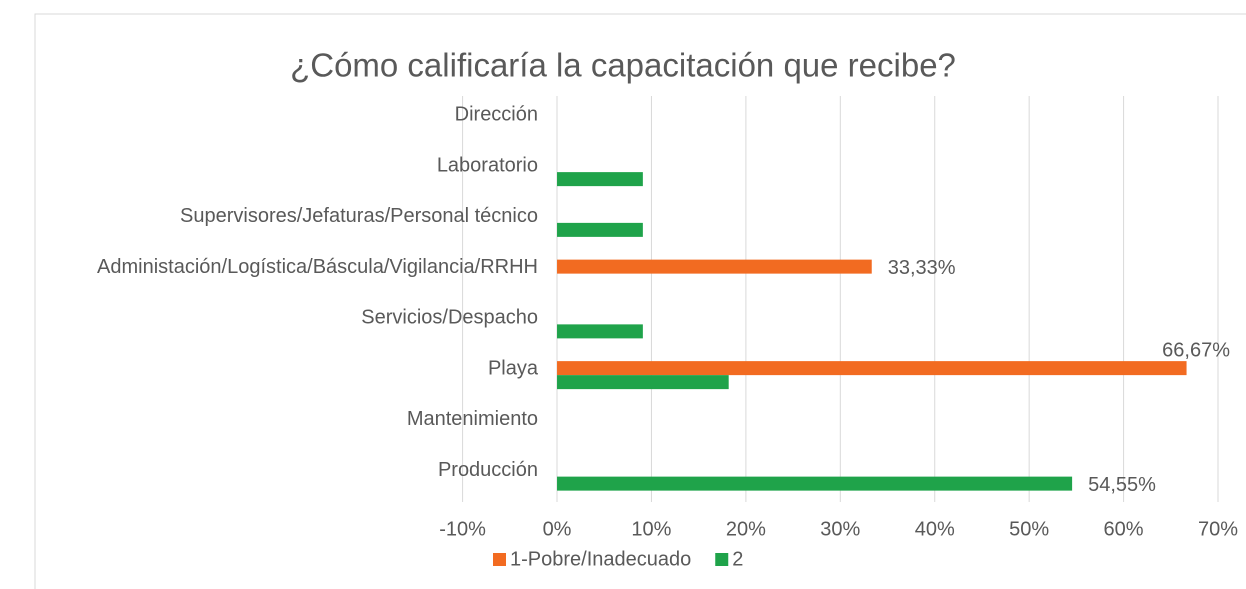 This screenshot has height=589, width=1246. Describe the element at coordinates (840, 529) in the screenshot. I see `x-tick-label: 30%` at that location.